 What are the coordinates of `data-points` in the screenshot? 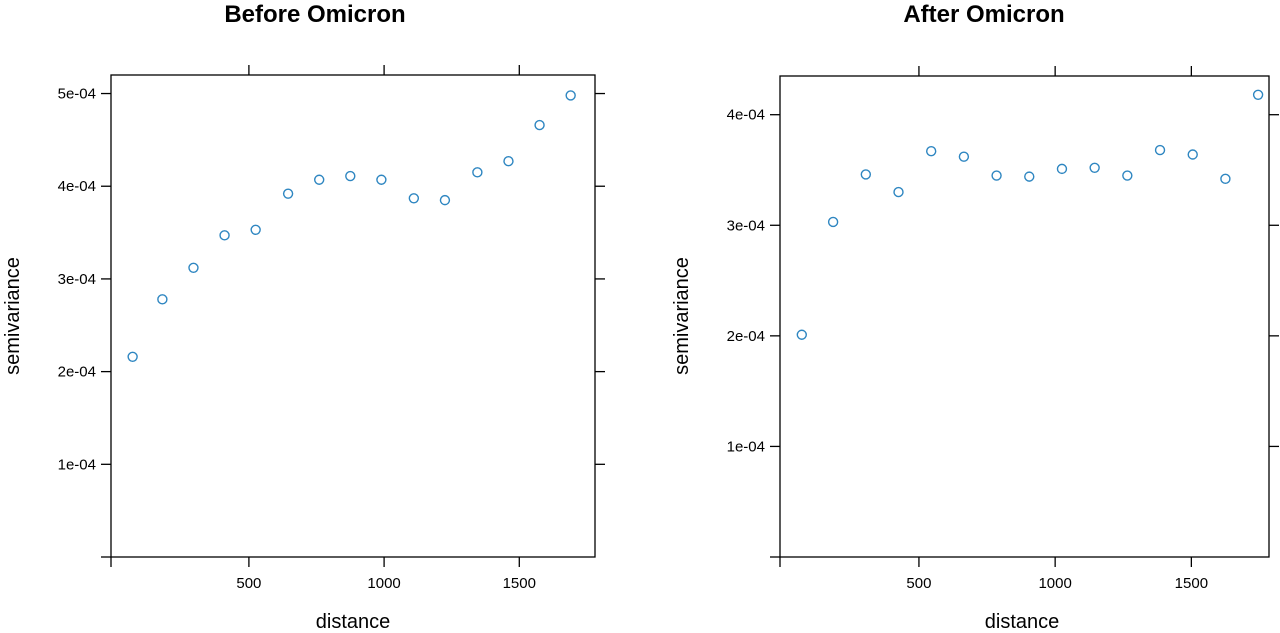 It's located at (1030, 214).